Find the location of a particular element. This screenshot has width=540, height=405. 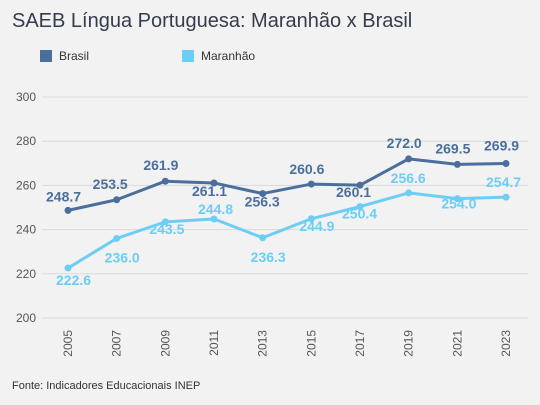

y-tick-label-200: 200 is located at coordinates (26, 318).